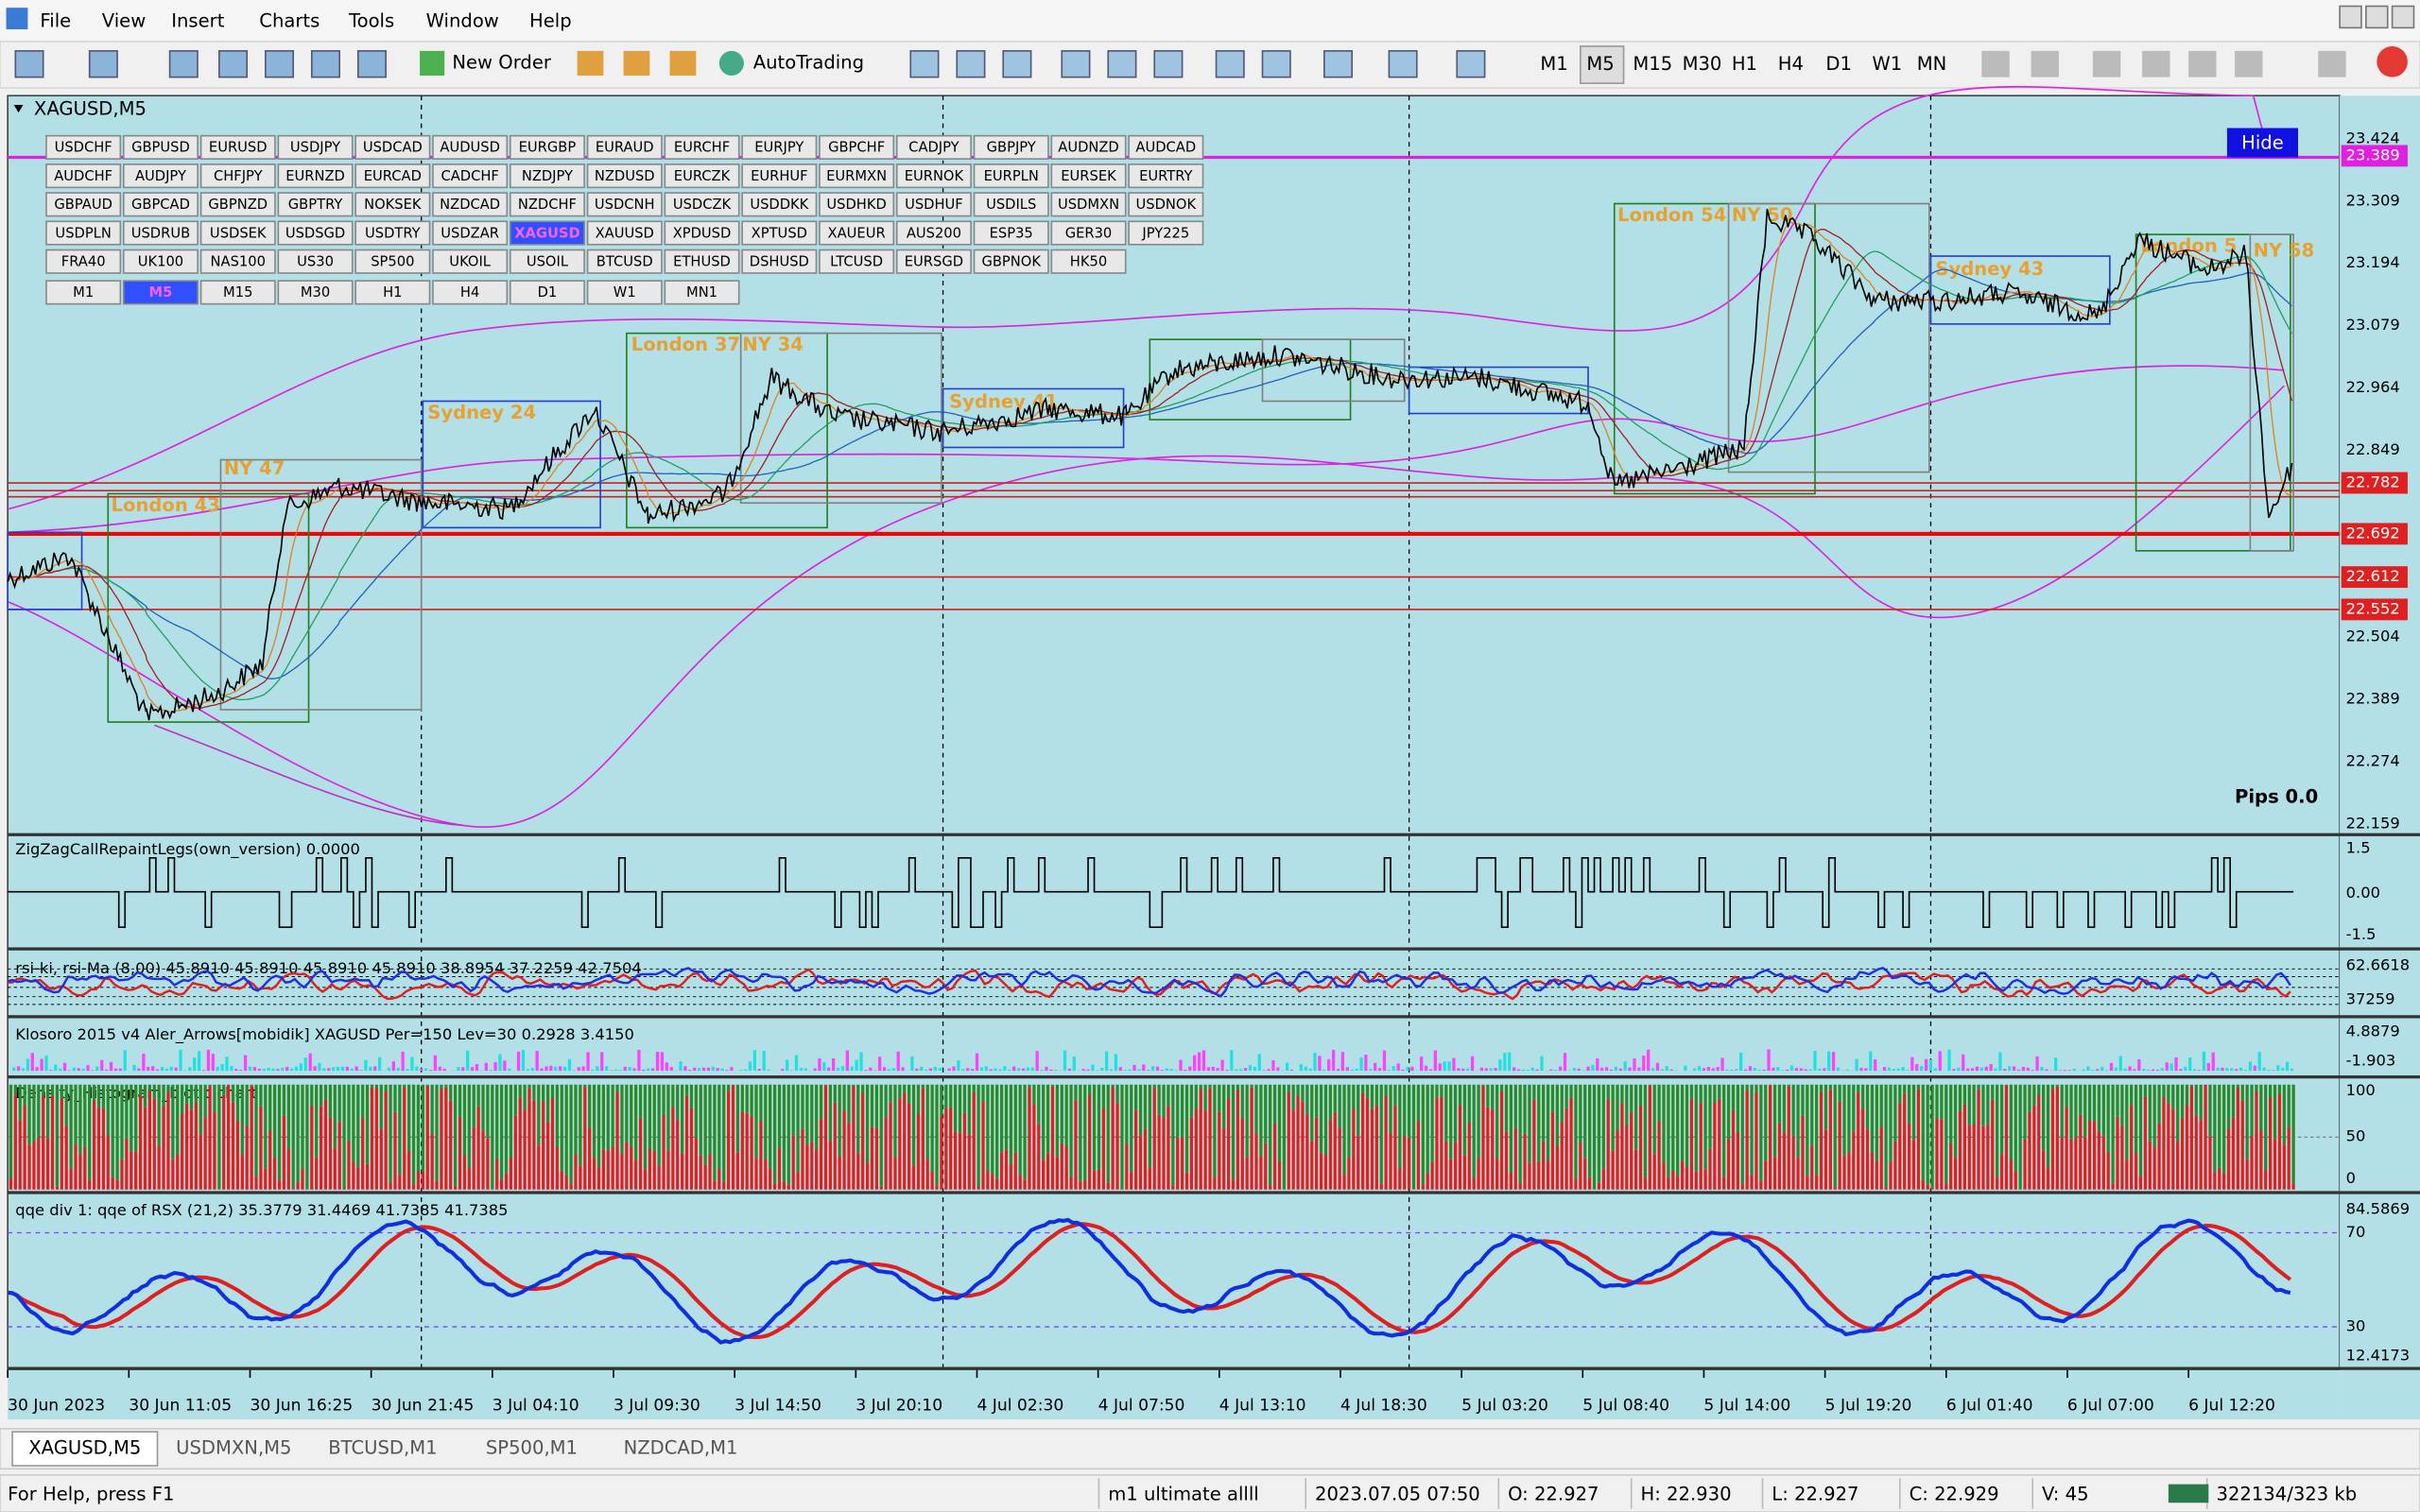 This screenshot has height=1512, width=2420. I want to click on toolbar-timeframe: M15, so click(1652, 64).